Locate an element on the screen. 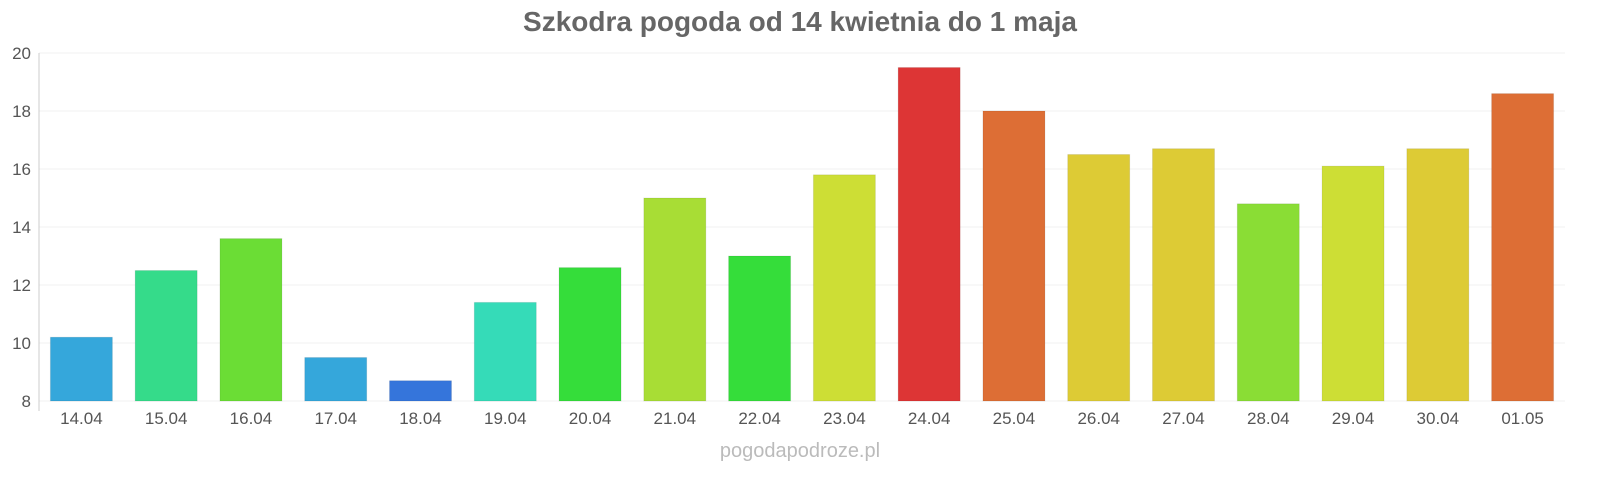  y-tick-label: 8 is located at coordinates (26, 401).